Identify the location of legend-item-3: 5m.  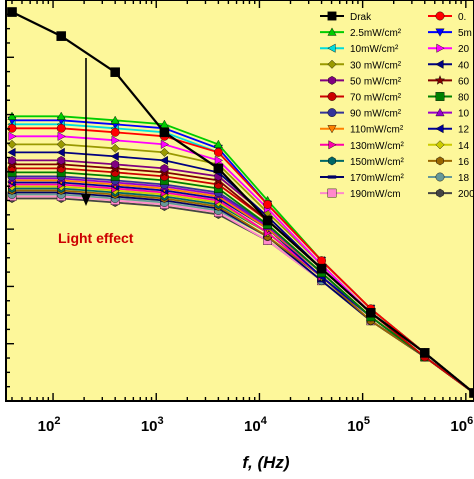
(450, 33).